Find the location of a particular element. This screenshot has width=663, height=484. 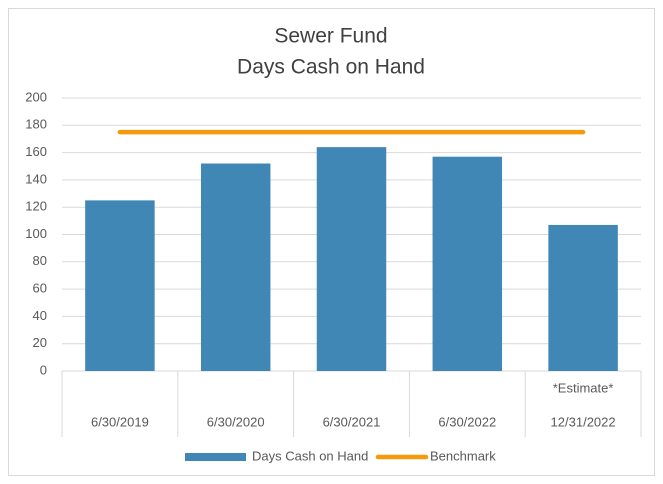

y-tick-label: 100 is located at coordinates (36, 233).